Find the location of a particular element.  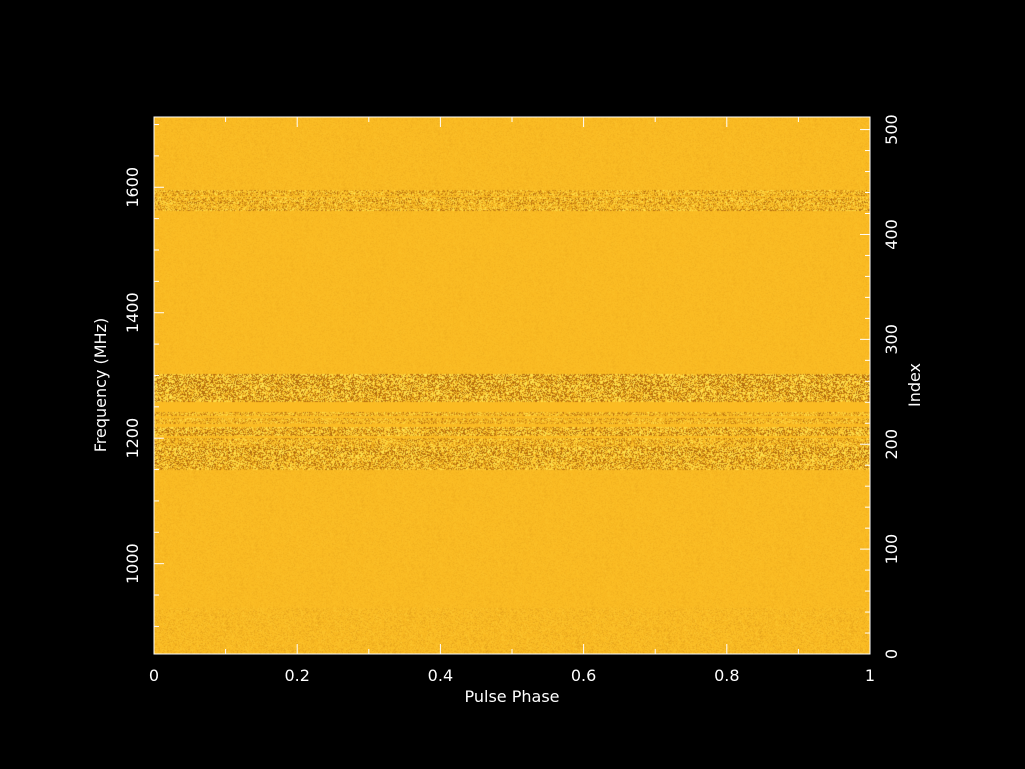

y2-tick-label: 0 is located at coordinates (891, 654).